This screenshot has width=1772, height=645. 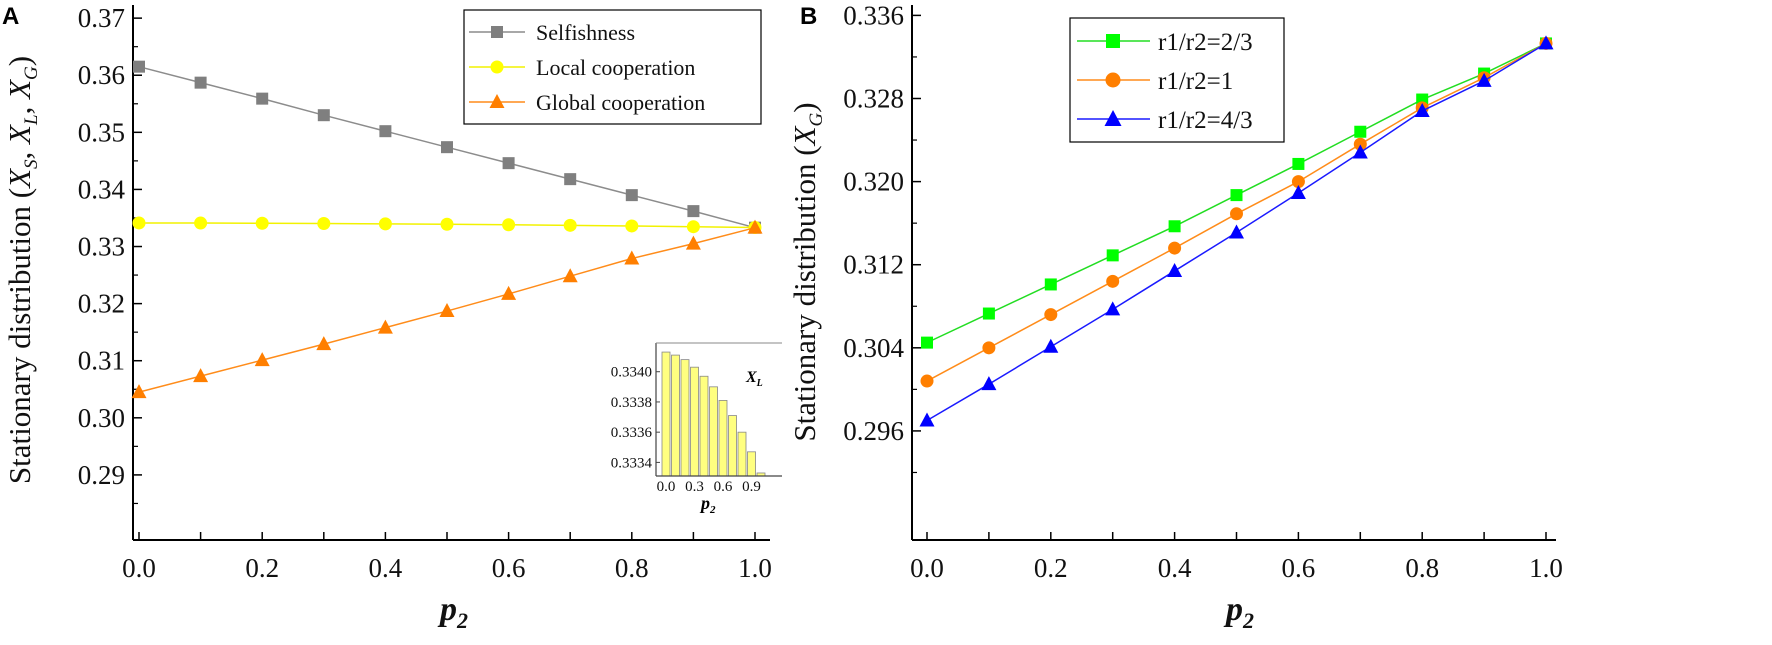 I want to click on legend-label: r1/r2=2/3, so click(x=1205, y=42).